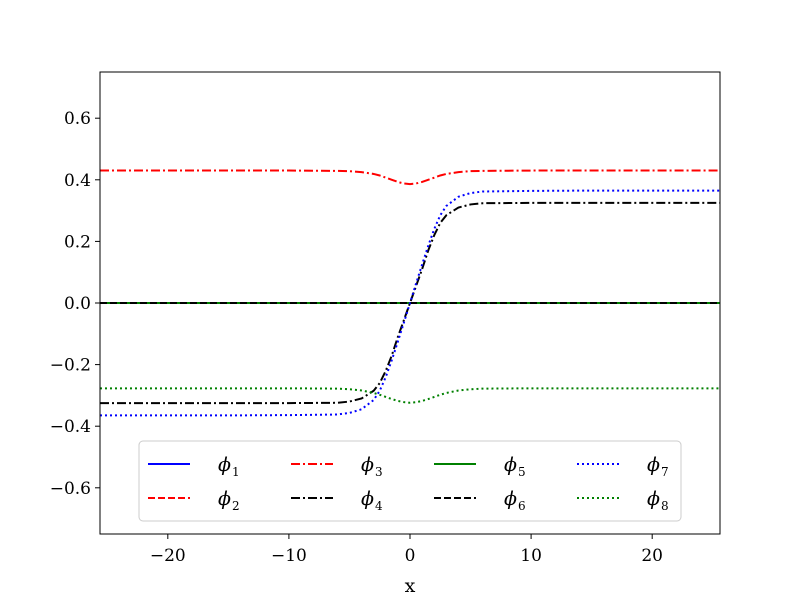 Image resolution: width=800 pixels, height=600 pixels. Describe the element at coordinates (410, 586) in the screenshot. I see `x-axis-label: x` at that location.